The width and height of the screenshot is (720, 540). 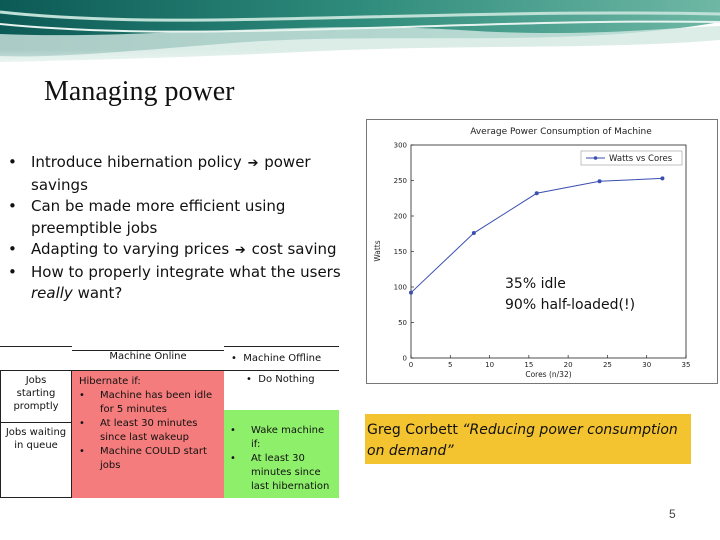 I want to click on y-tick-label: 250, so click(x=400, y=181).